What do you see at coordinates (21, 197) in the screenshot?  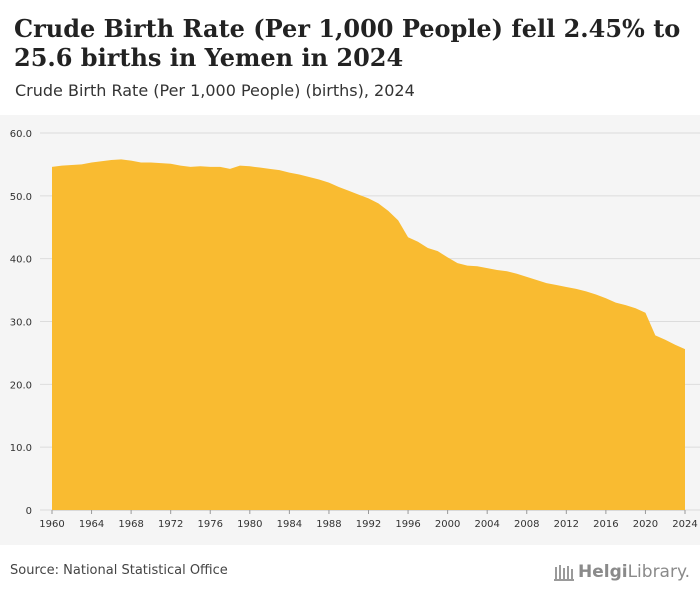 I see `y-tick-label: 50.0` at bounding box center [21, 197].